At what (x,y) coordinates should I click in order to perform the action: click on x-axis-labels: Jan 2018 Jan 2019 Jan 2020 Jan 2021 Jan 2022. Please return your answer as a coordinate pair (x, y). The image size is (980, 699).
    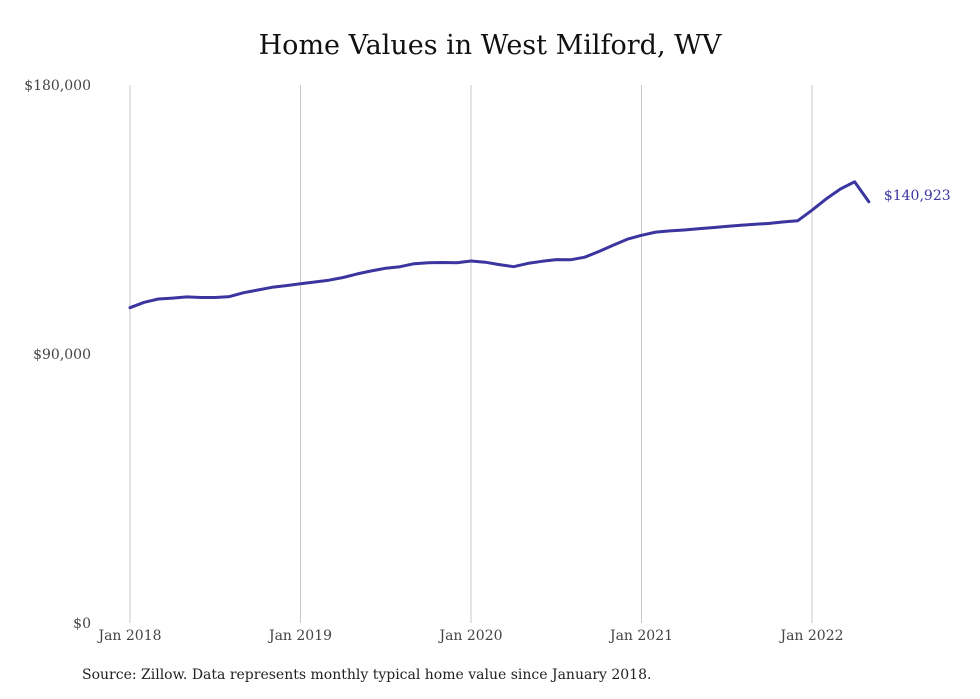
    Looking at the image, I should click on (469, 636).